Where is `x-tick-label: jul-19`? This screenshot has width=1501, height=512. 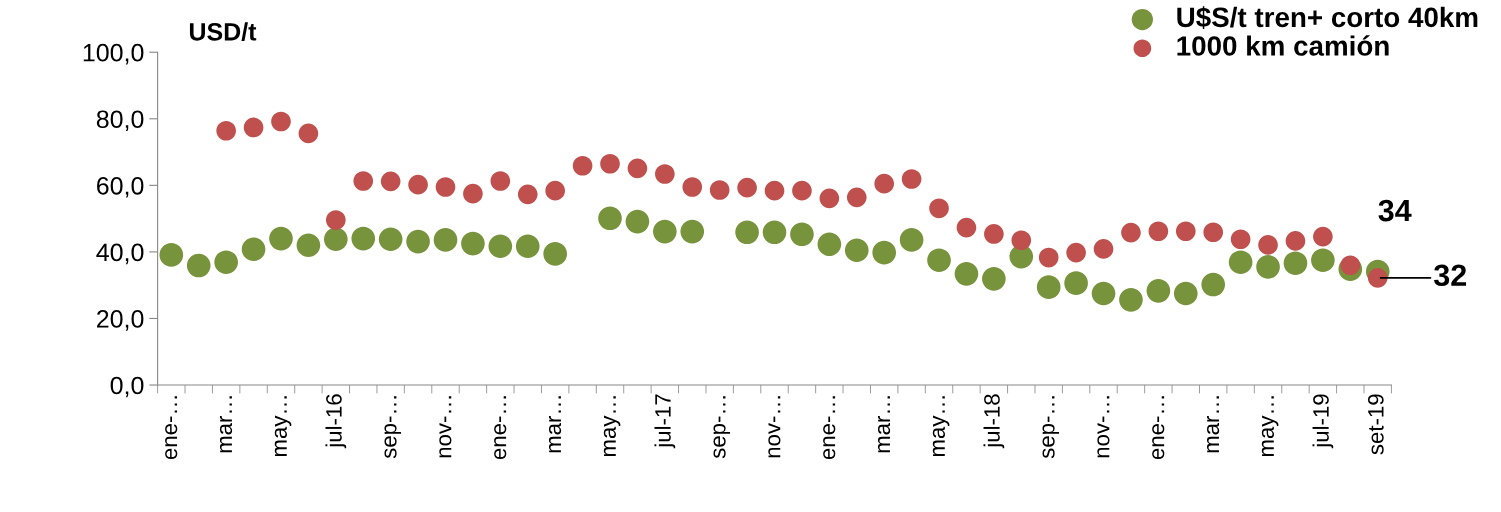
x-tick-label: jul-19 is located at coordinates (1323, 421).